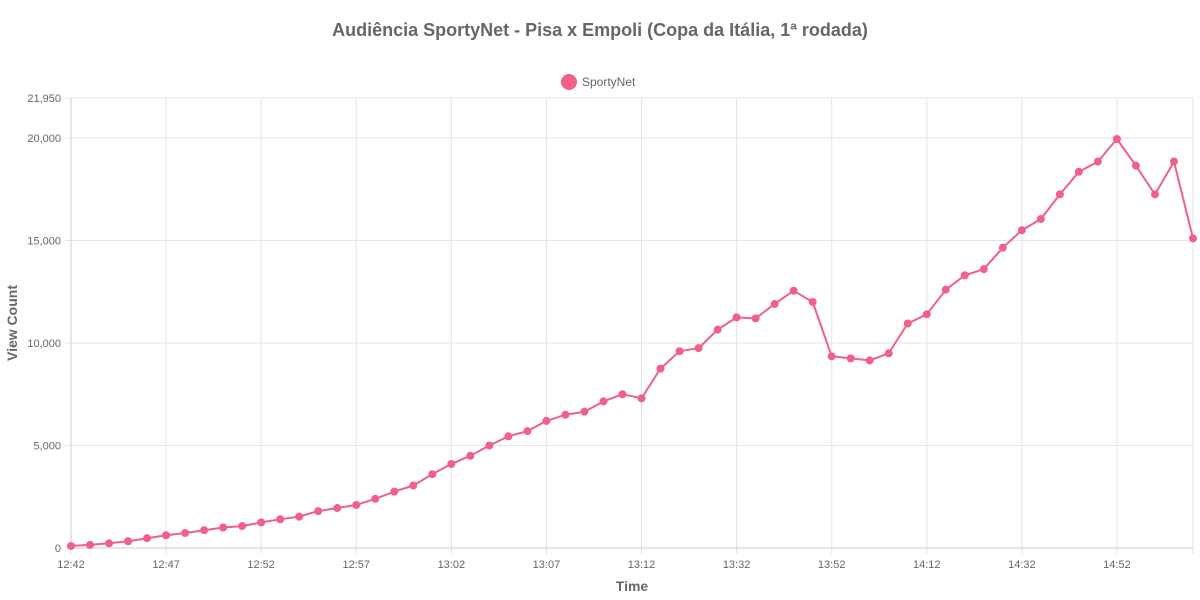 The width and height of the screenshot is (1200, 600). I want to click on y-tick-label: 10,000, so click(44, 344).